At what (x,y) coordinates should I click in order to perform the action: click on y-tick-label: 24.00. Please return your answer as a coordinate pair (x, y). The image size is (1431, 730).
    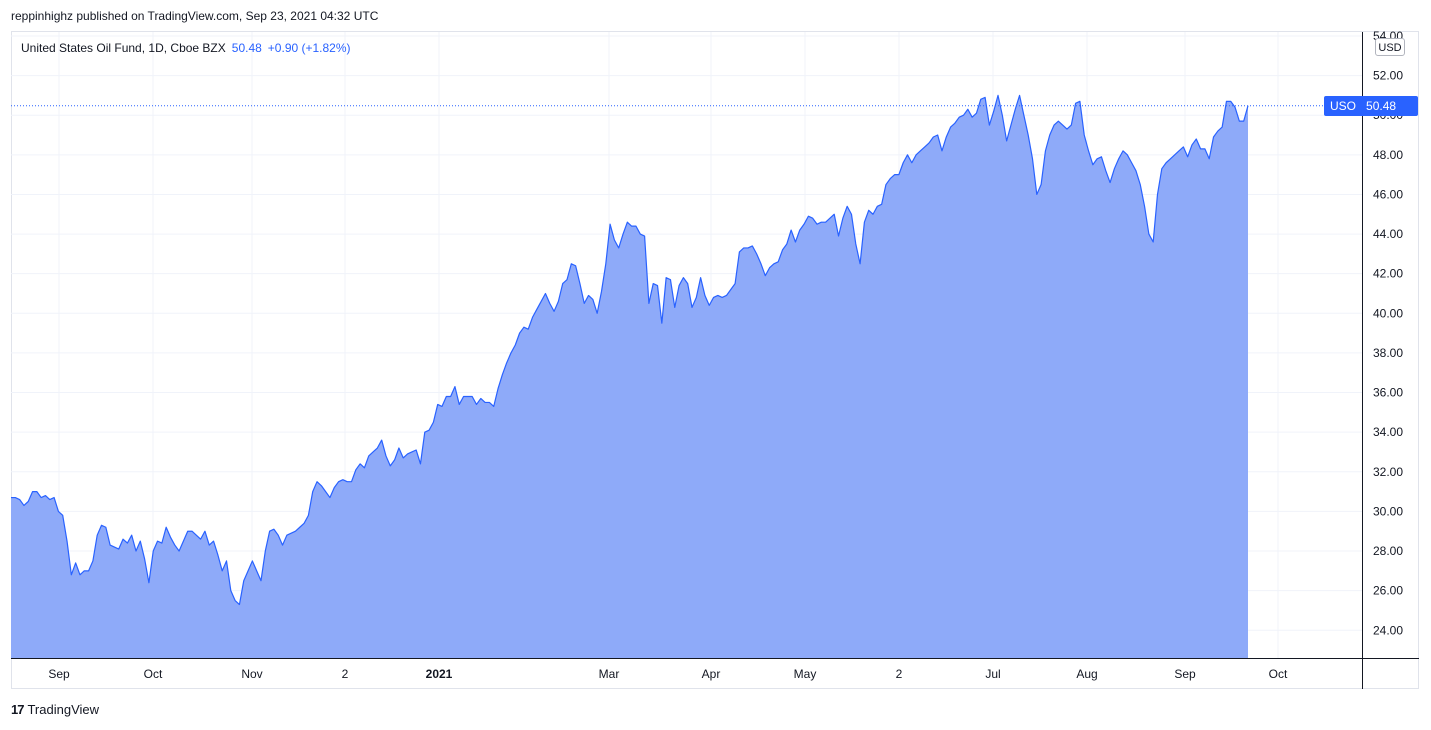
    Looking at the image, I should click on (1388, 630).